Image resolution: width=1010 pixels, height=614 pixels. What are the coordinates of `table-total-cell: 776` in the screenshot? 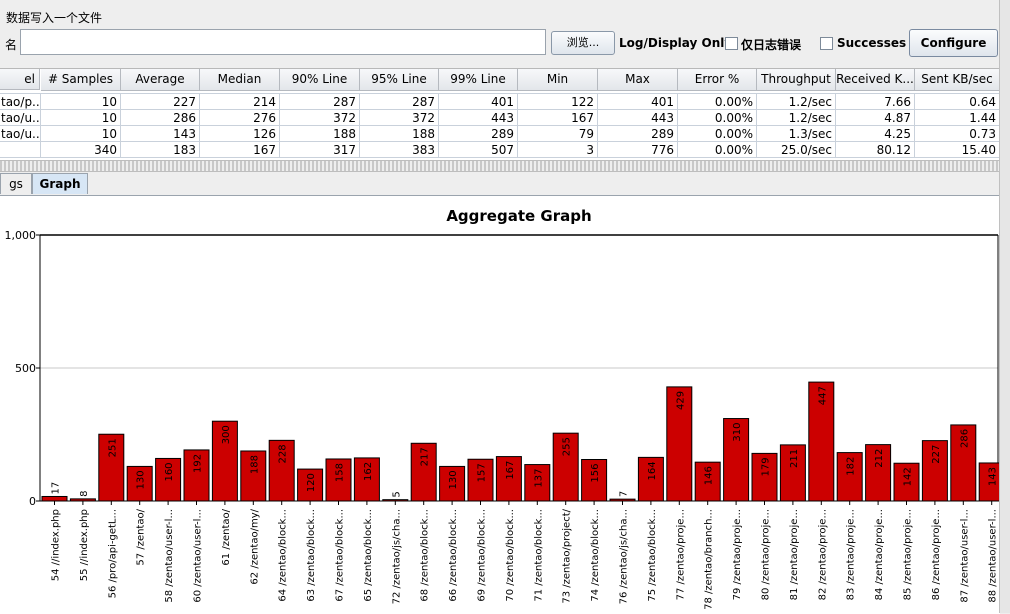 It's located at (638, 150).